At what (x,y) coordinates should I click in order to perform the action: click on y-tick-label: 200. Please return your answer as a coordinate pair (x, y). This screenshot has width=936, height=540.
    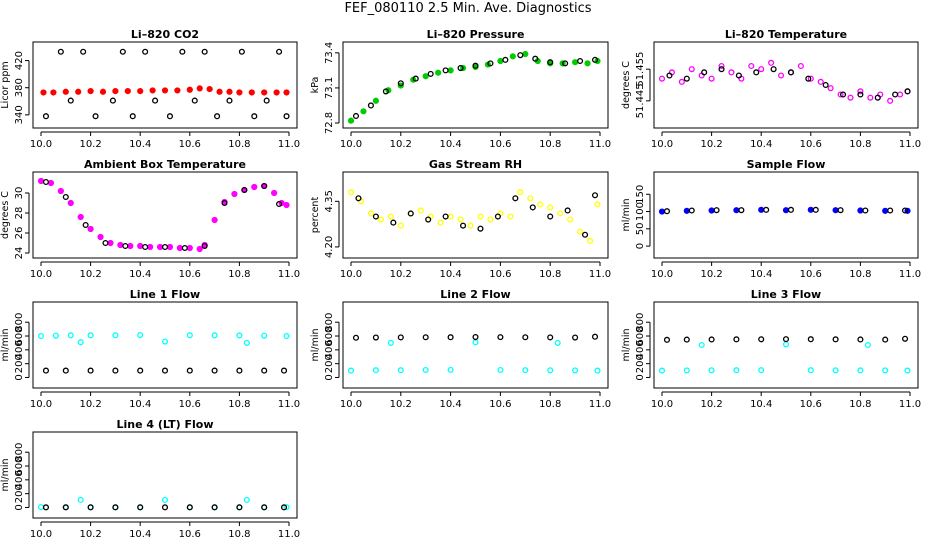
    Looking at the image, I should click on (640, 363).